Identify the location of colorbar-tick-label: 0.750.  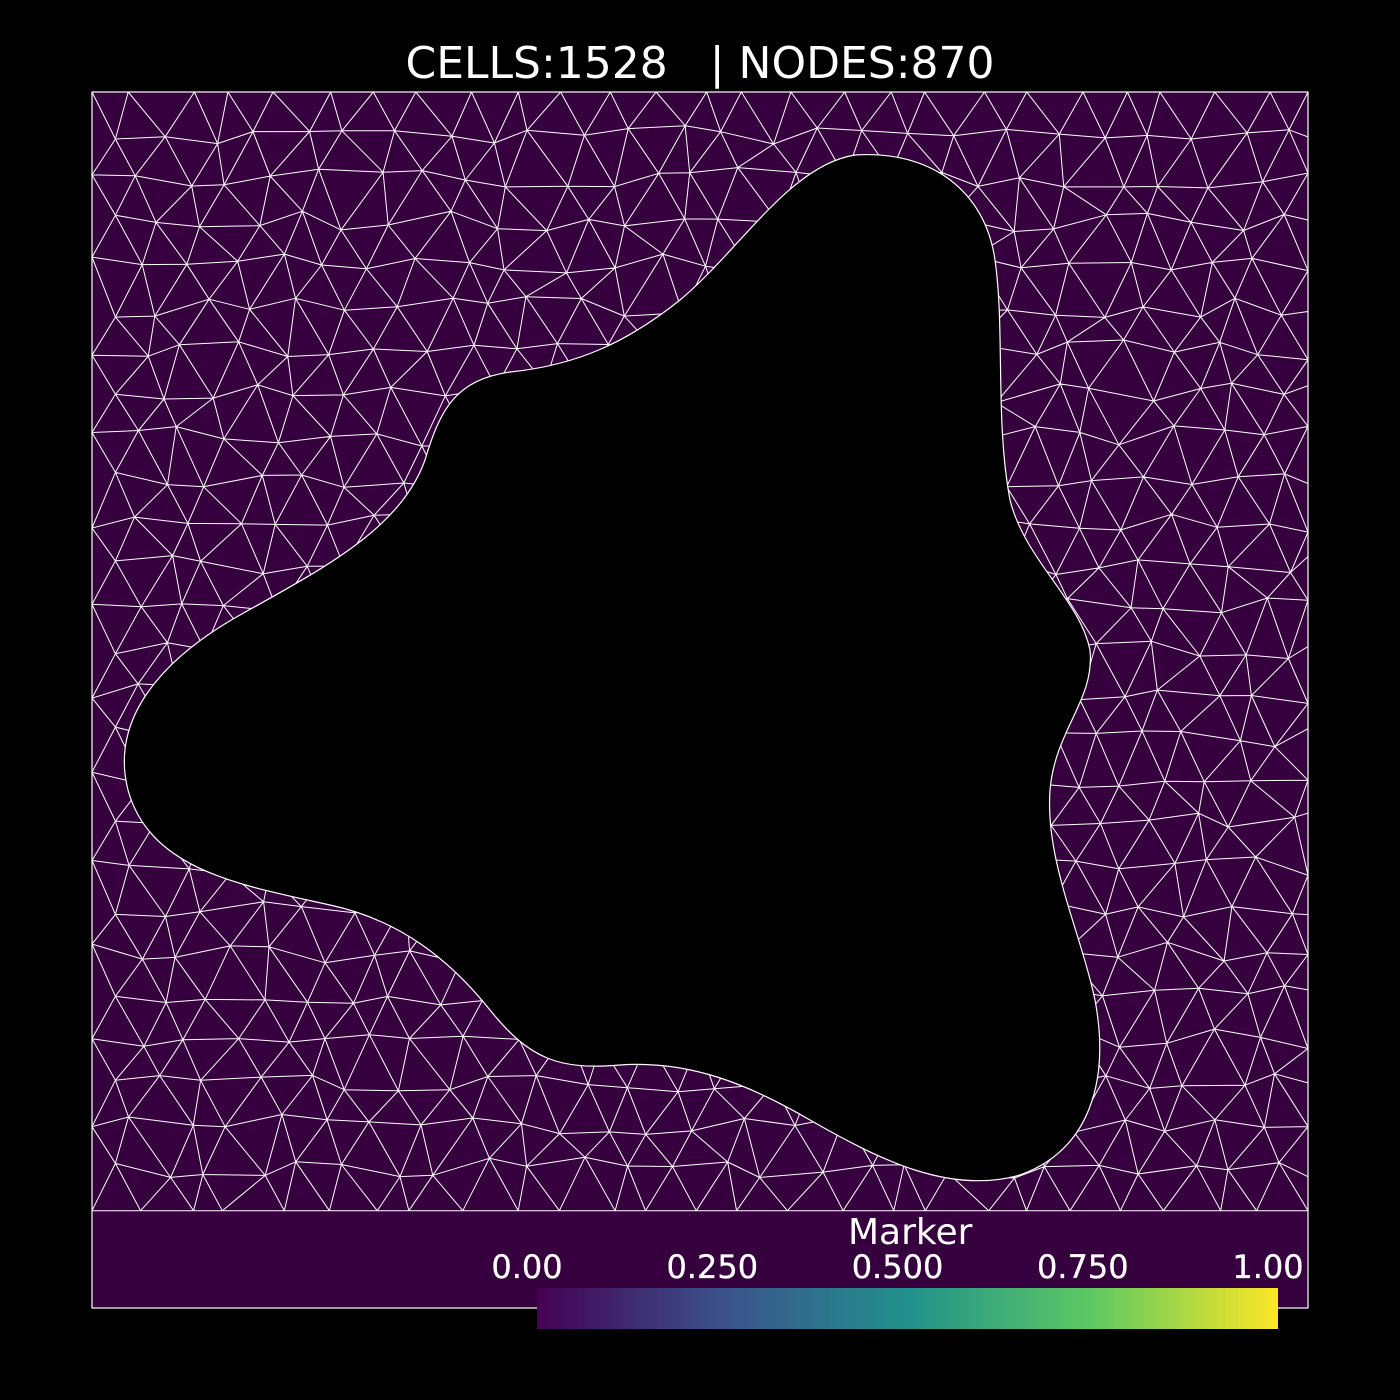
(1082, 1267).